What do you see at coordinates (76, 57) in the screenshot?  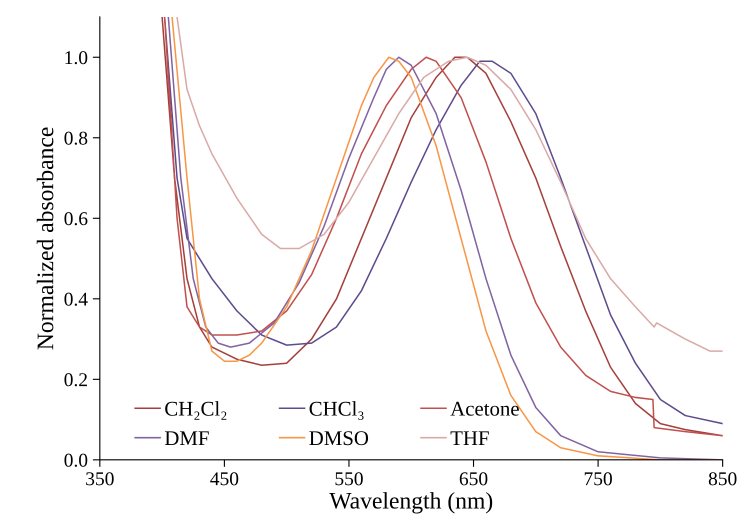 I see `y-tick-label: 1.0` at bounding box center [76, 57].